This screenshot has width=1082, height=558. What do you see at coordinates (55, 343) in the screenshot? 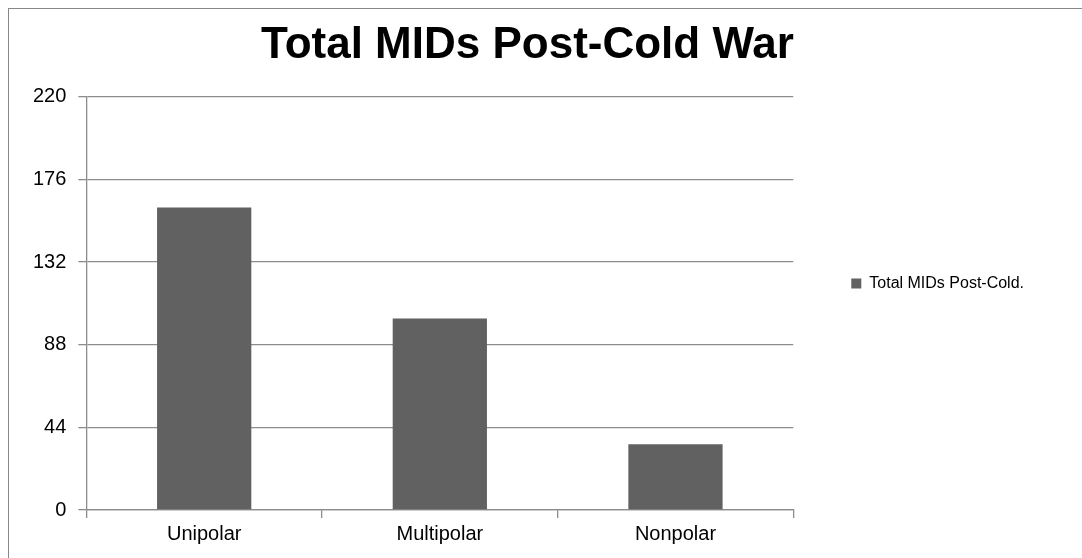
I see `y-tick-label: 88` at bounding box center [55, 343].